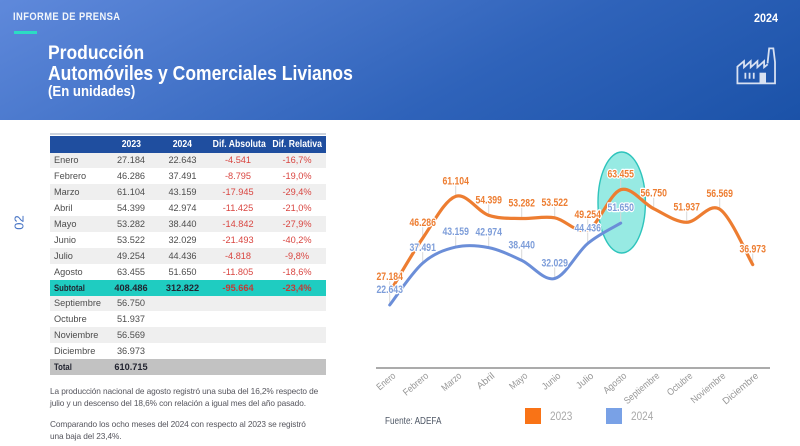 Image resolution: width=800 pixels, height=446 pixels. Describe the element at coordinates (416, 385) in the screenshot. I see `svg-text: Febrero` at that location.